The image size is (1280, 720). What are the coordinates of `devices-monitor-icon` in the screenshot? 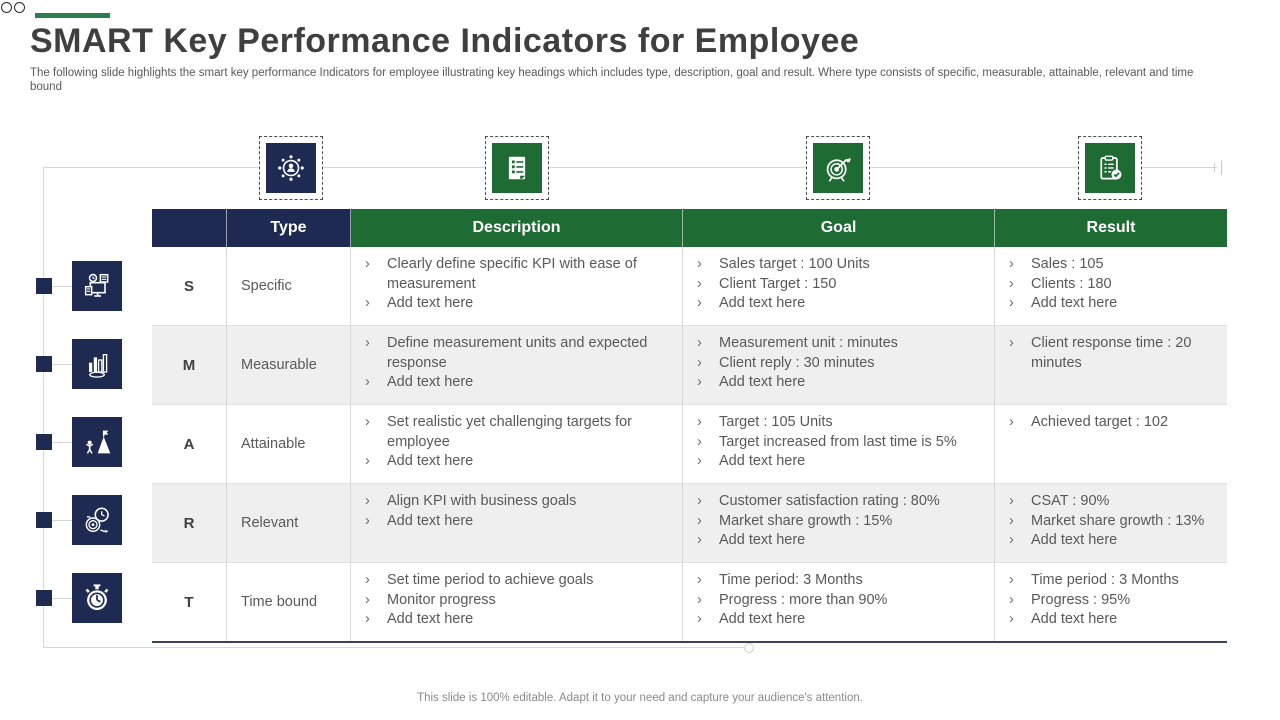 It's located at (97, 286).